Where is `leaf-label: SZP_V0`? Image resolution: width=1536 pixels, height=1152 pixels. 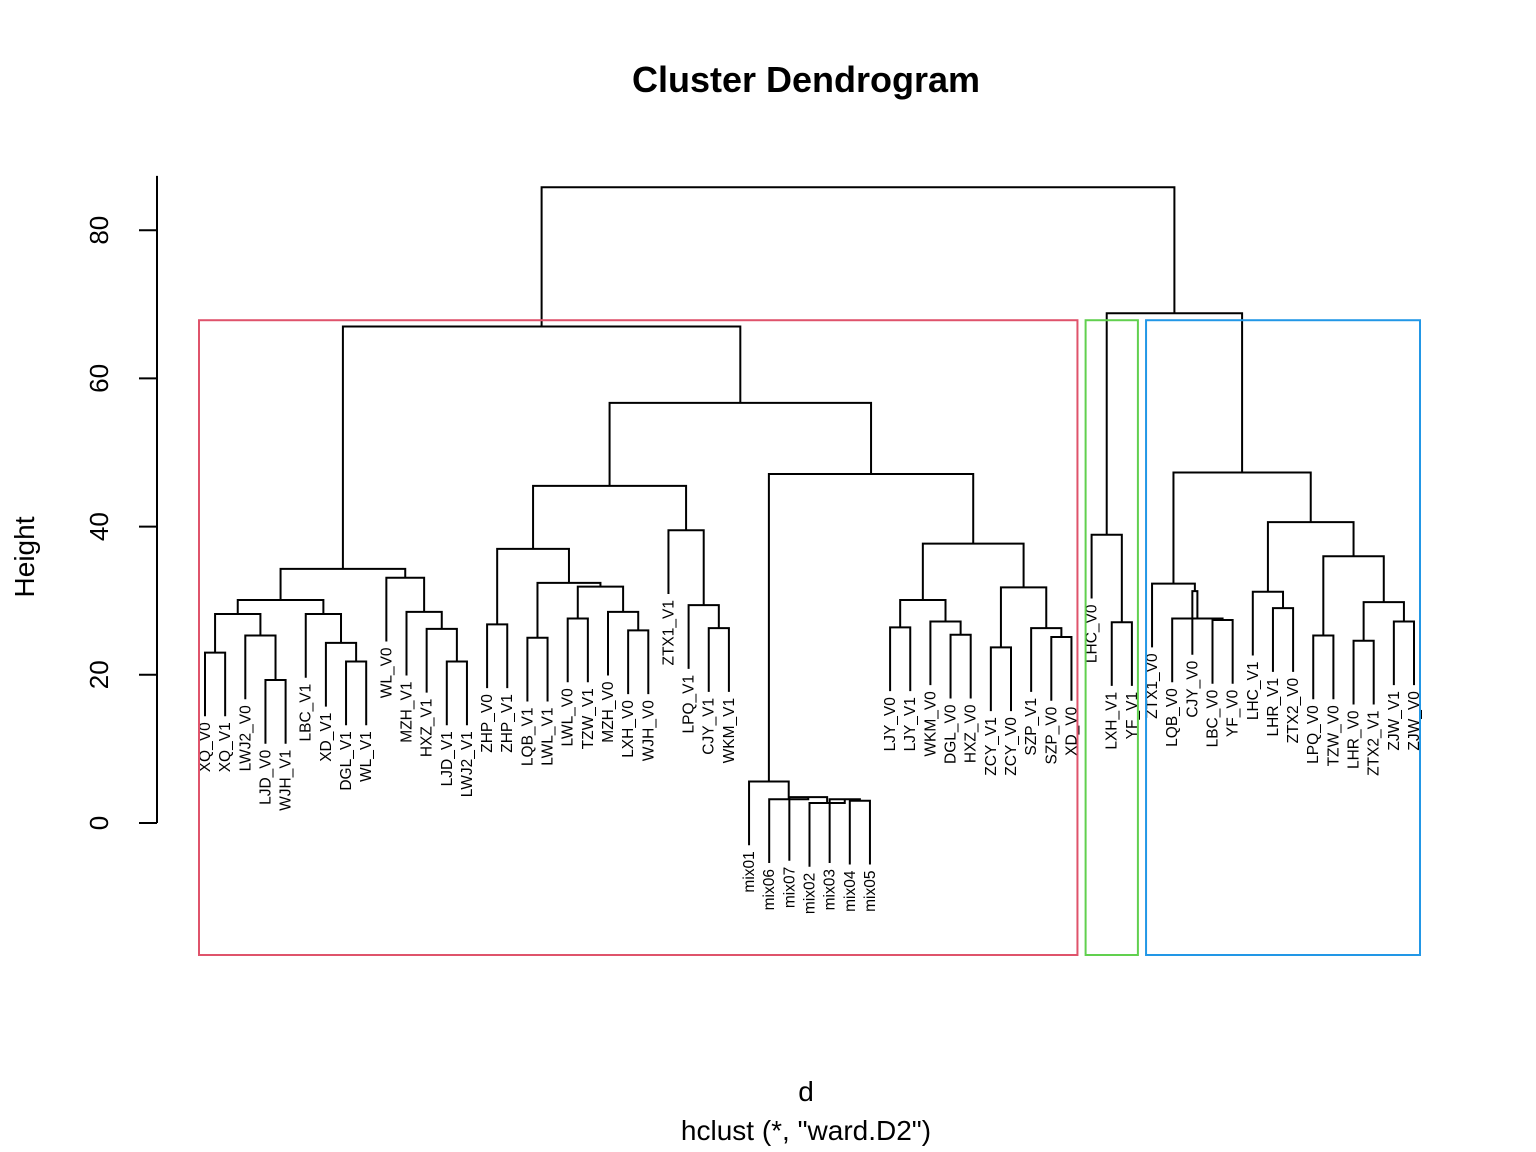 leaf-label: SZP_V0 is located at coordinates (1051, 735).